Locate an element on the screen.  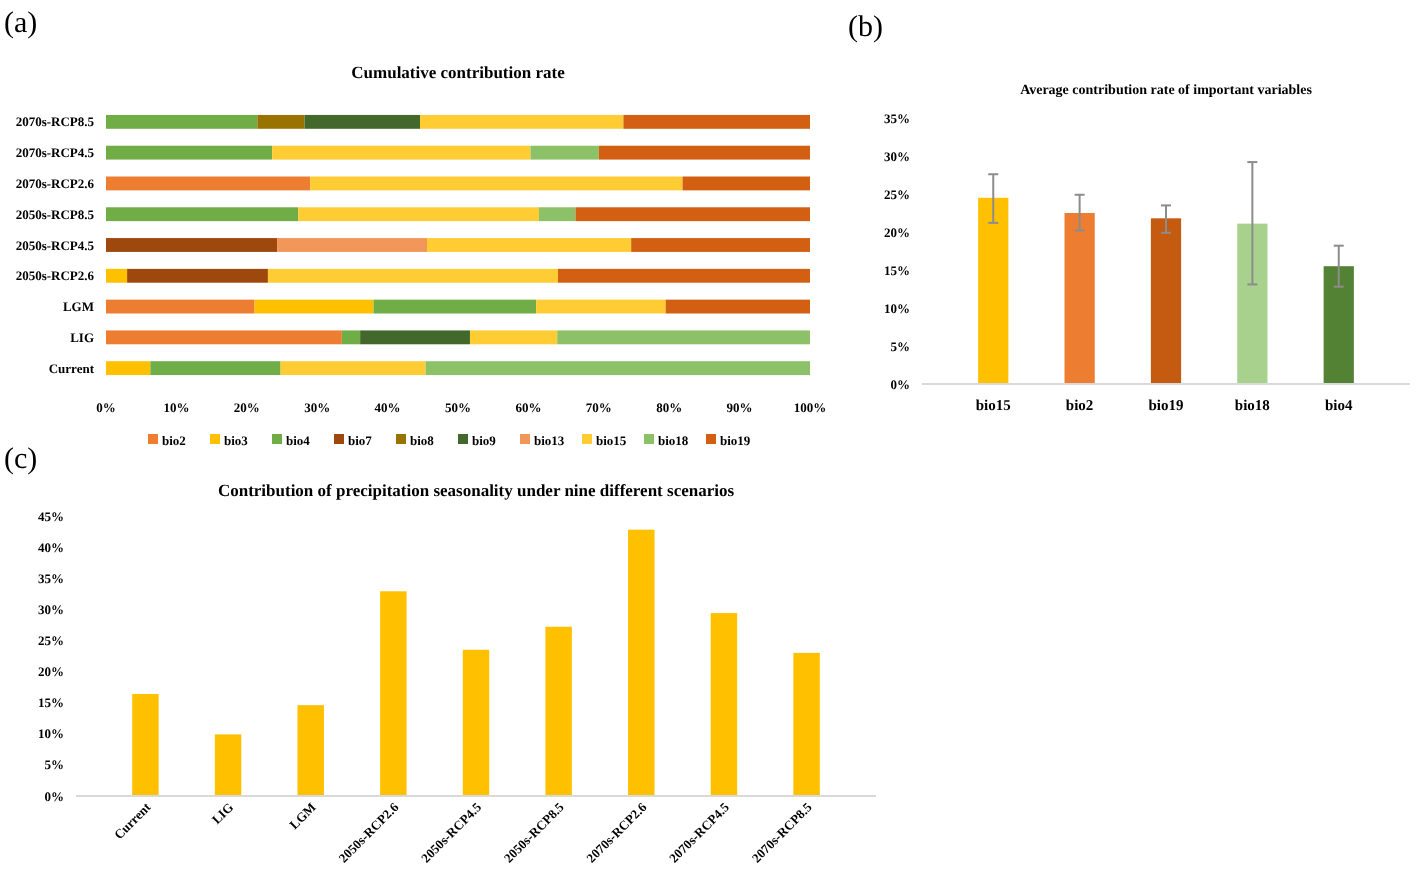
chart-title: Contribution of precipitation seasonality under nine different scenarios is located at coordinates (476, 490).